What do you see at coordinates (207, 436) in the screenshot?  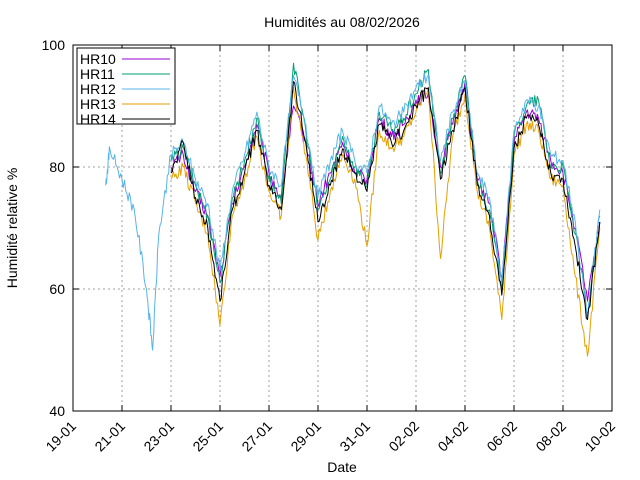 I see `x-tick-label: 25-01` at bounding box center [207, 436].